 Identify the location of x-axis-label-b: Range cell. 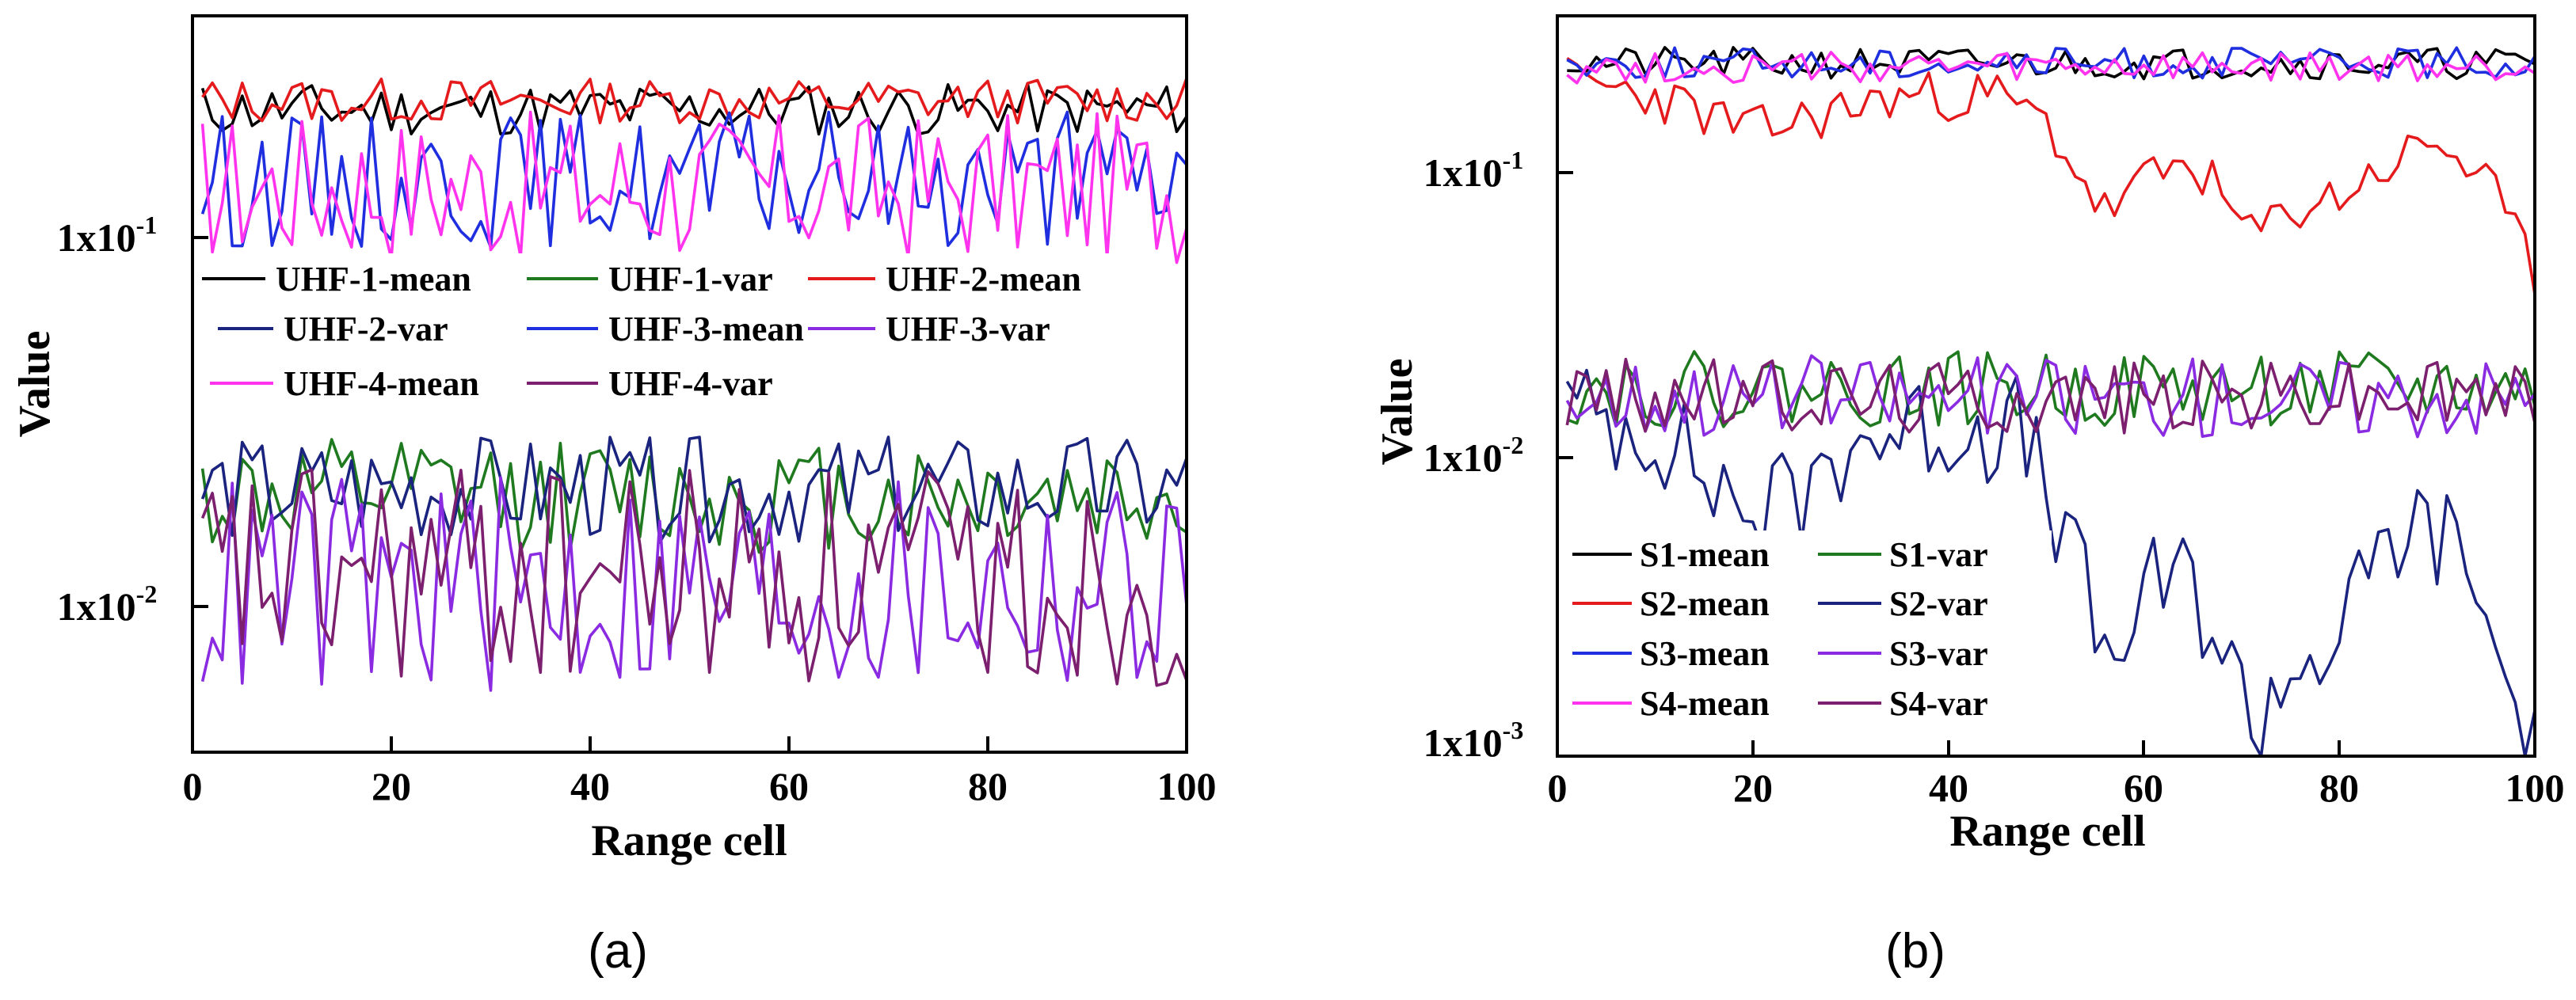
(2047, 831).